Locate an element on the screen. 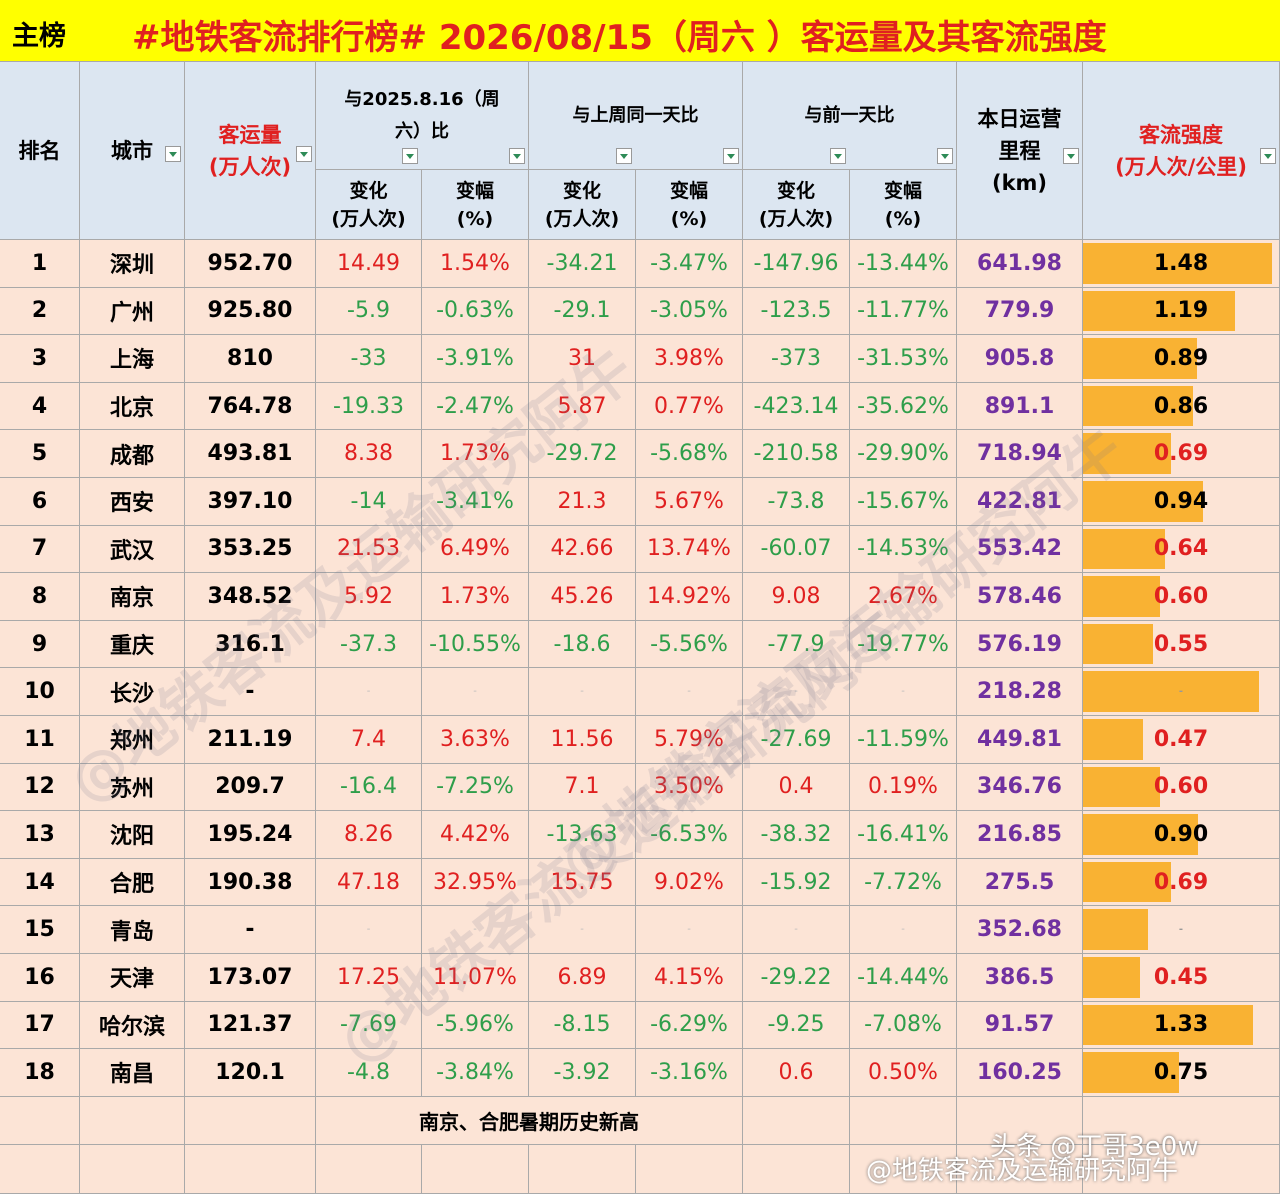  table-cell: 17.25 is located at coordinates (369, 978).